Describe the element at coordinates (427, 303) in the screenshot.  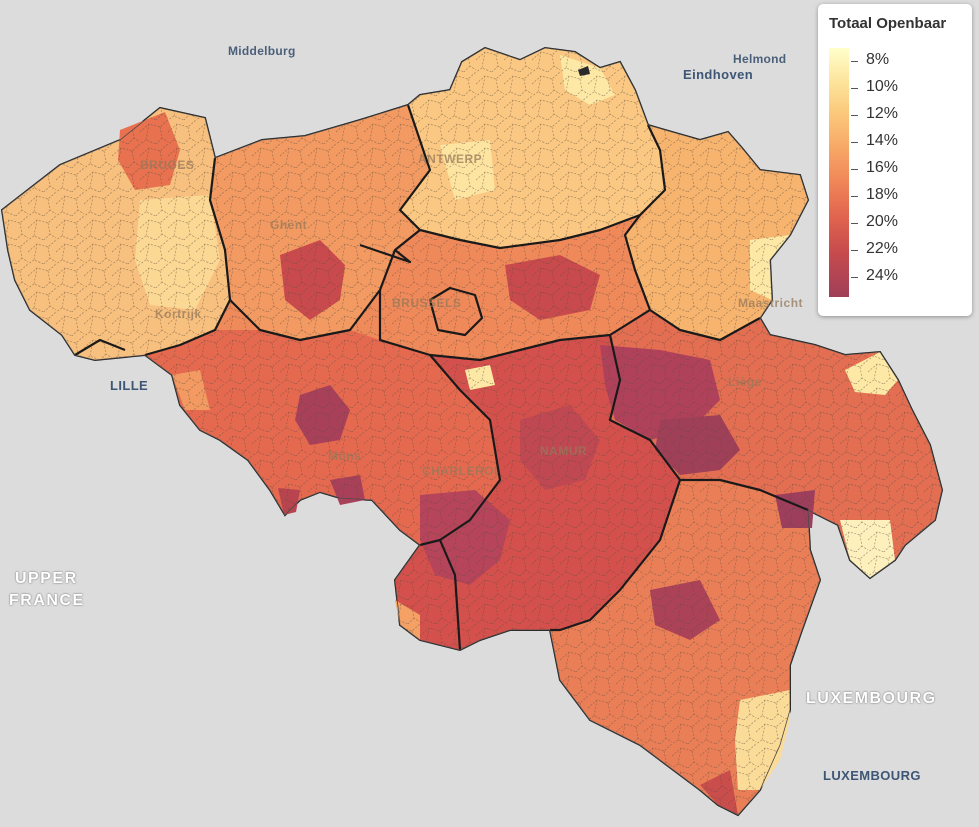
I see `label-brussels: BRUSSELS` at that location.